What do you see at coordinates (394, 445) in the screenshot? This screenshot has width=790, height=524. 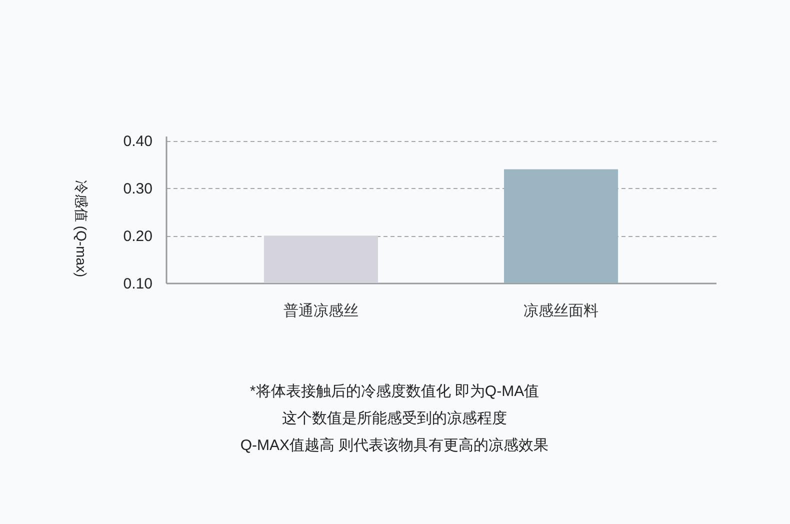 I see `text: Q-MAX值越高 则代表该物具有更高的凉感效果` at bounding box center [394, 445].